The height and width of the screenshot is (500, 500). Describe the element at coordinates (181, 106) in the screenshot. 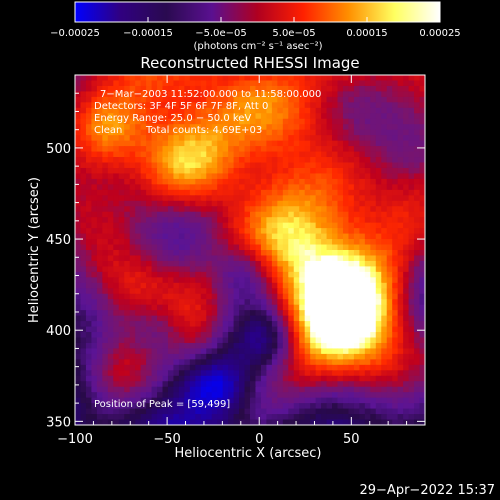

I see `annotation-detectors: Detectors: 3F 4F 5F 6F 7F 8F, Att 0` at that location.